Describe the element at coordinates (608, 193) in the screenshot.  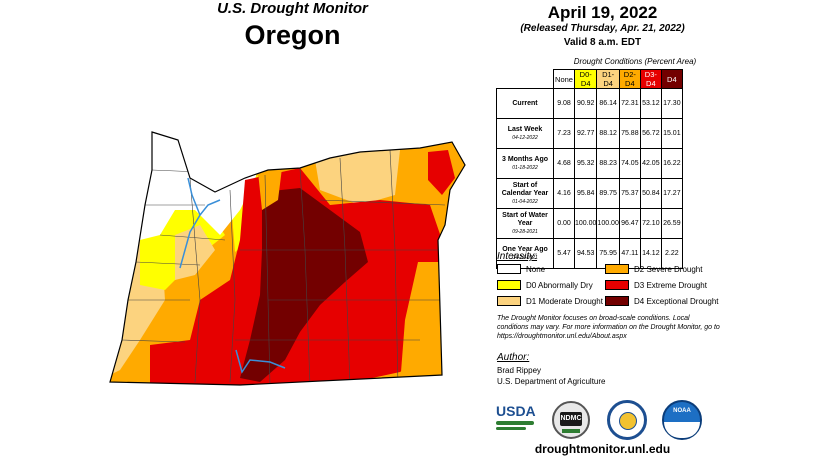
I see `table-cell: 89.75` at that location.